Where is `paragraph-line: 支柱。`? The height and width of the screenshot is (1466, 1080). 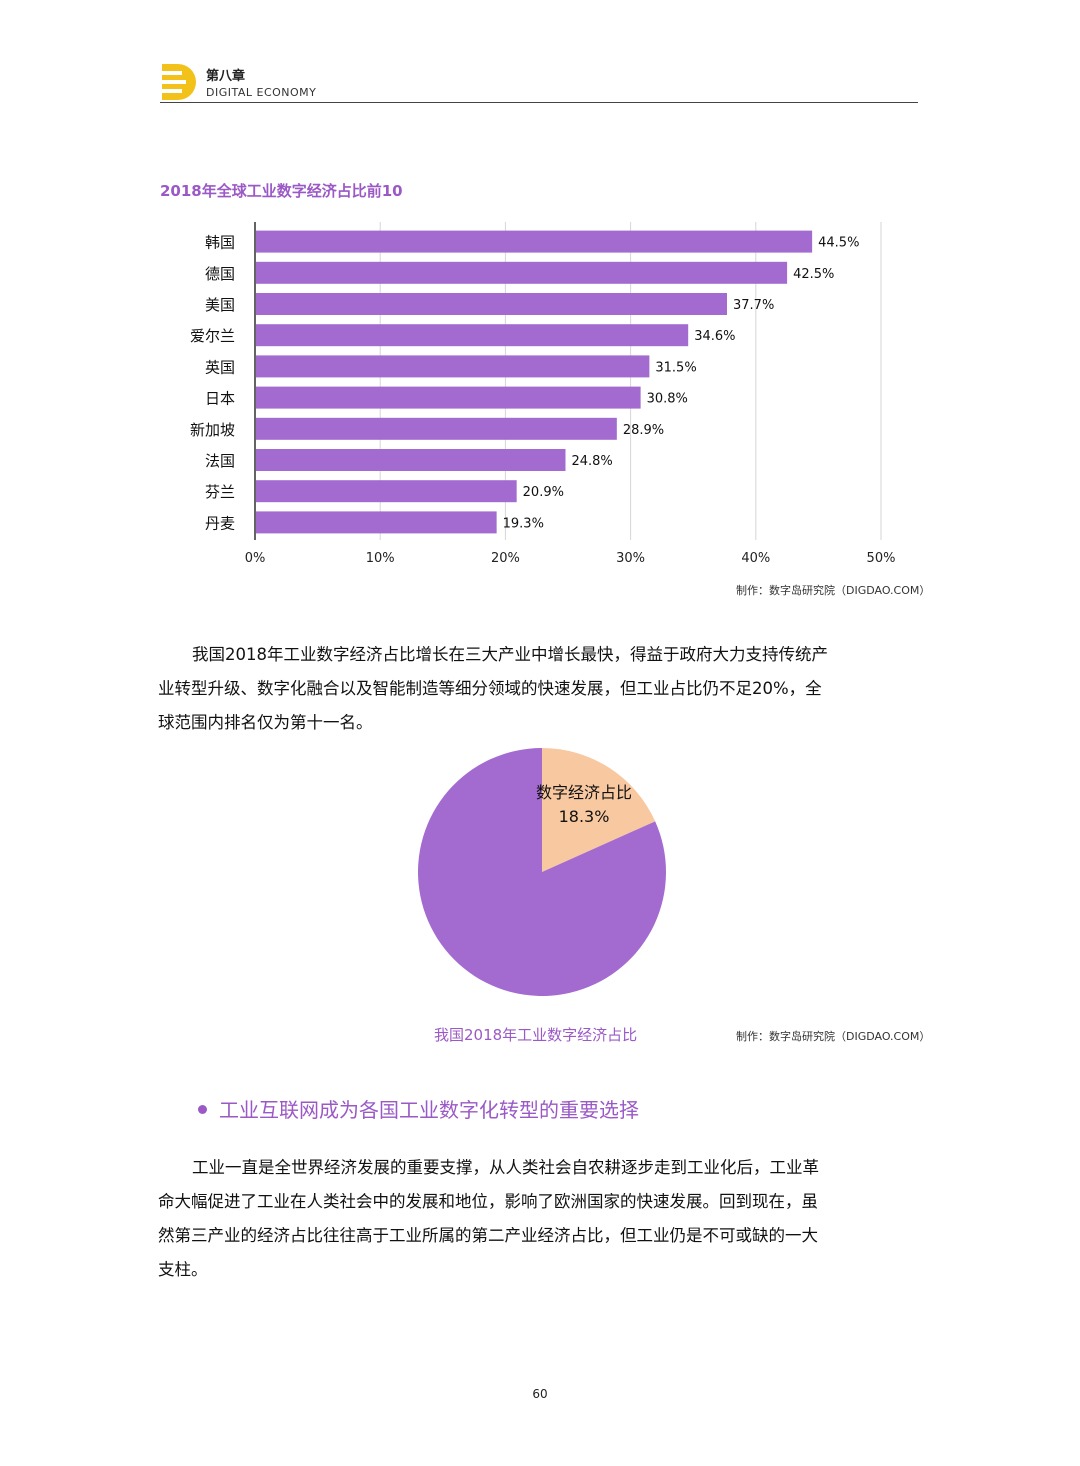
paragraph-line: 支柱。 is located at coordinates (183, 1269).